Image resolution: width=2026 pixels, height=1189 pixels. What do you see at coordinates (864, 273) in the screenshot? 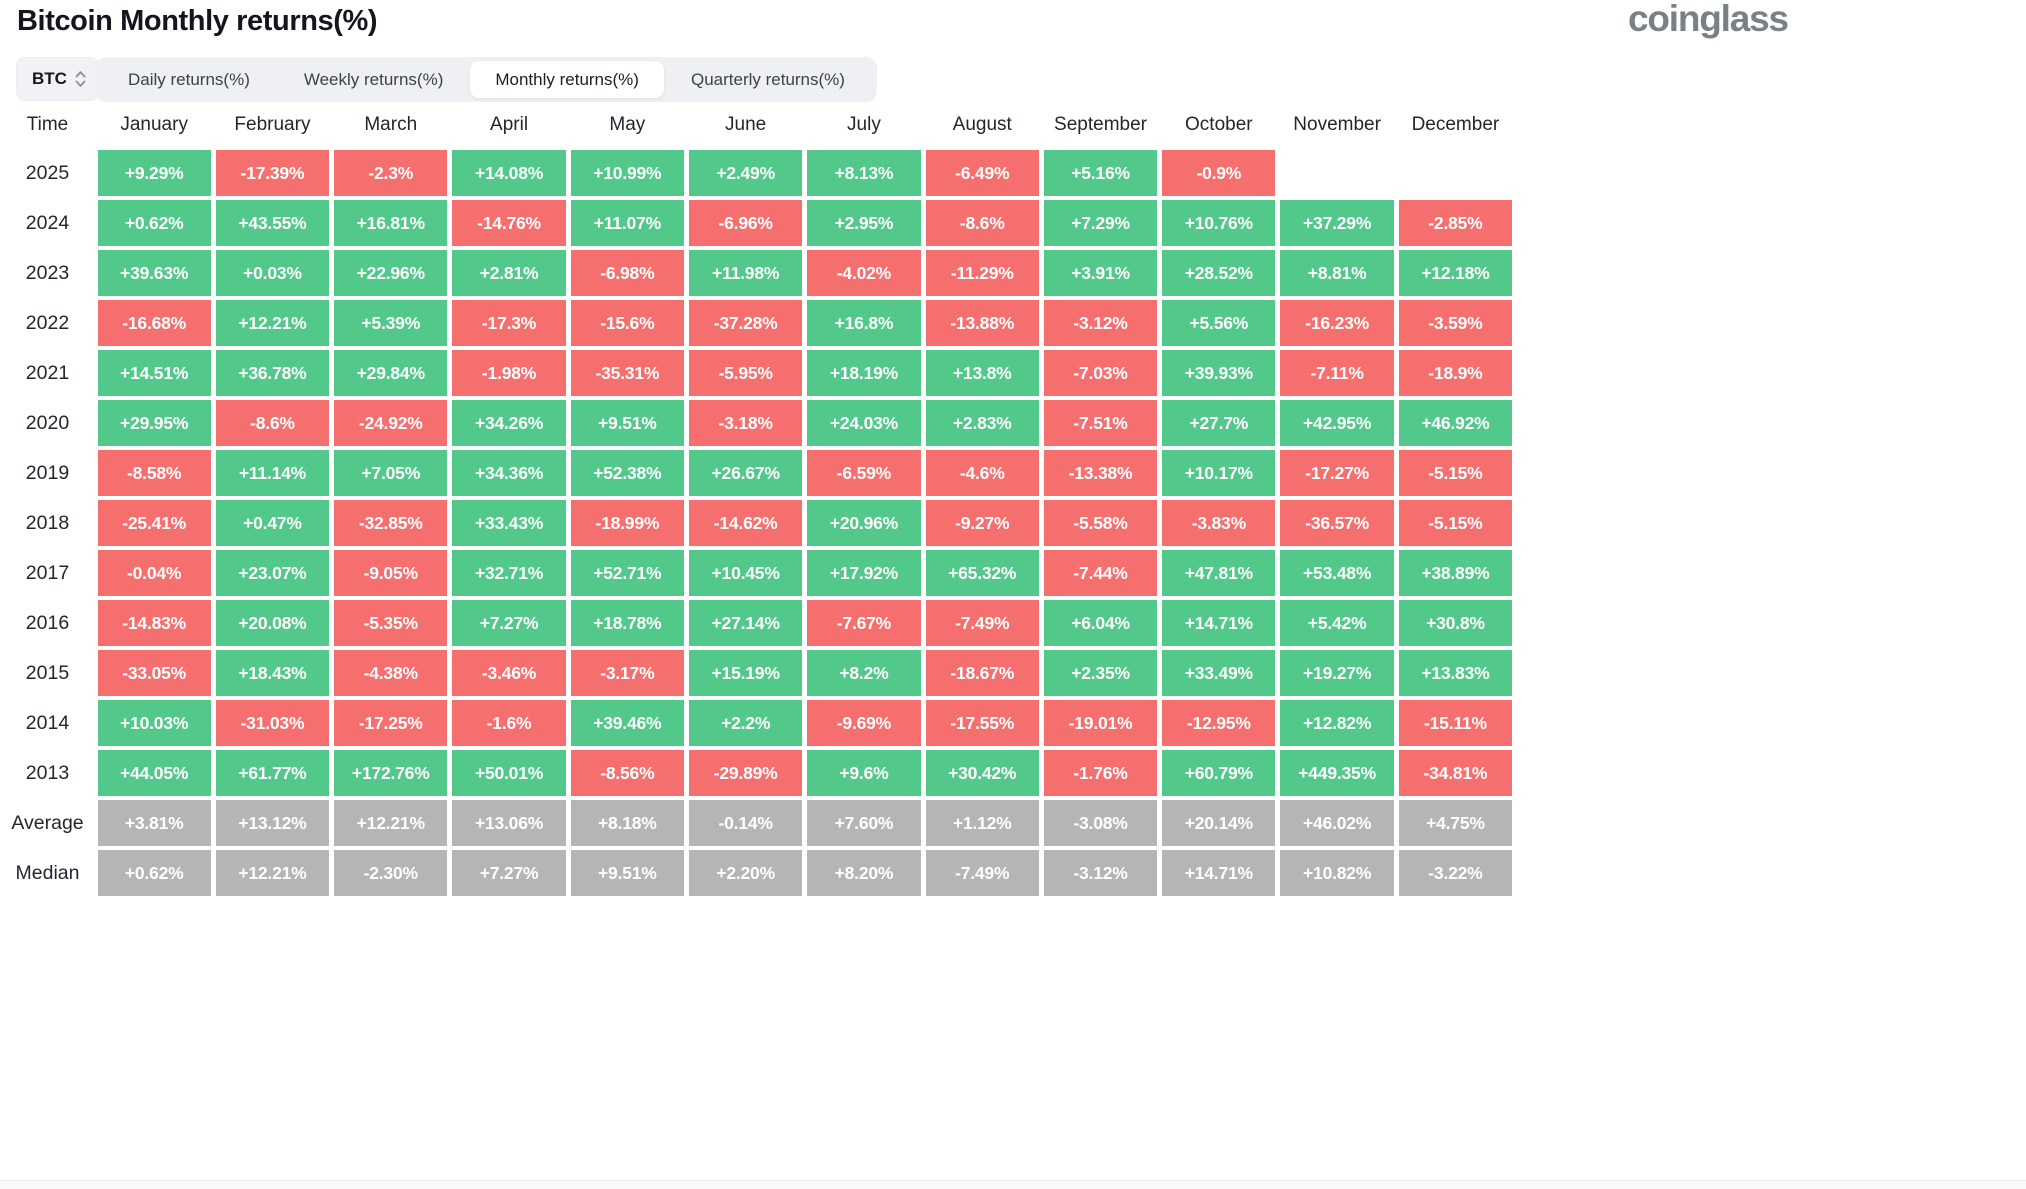
I see `return-cell: -4.02%` at bounding box center [864, 273].